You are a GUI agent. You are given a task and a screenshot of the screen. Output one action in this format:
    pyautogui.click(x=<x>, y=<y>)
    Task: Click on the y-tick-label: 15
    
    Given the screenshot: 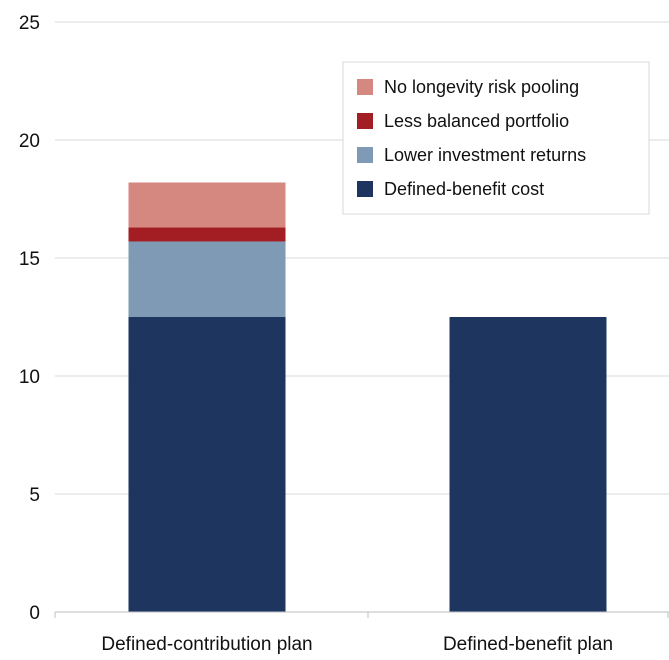 What is the action you would take?
    pyautogui.click(x=29, y=259)
    